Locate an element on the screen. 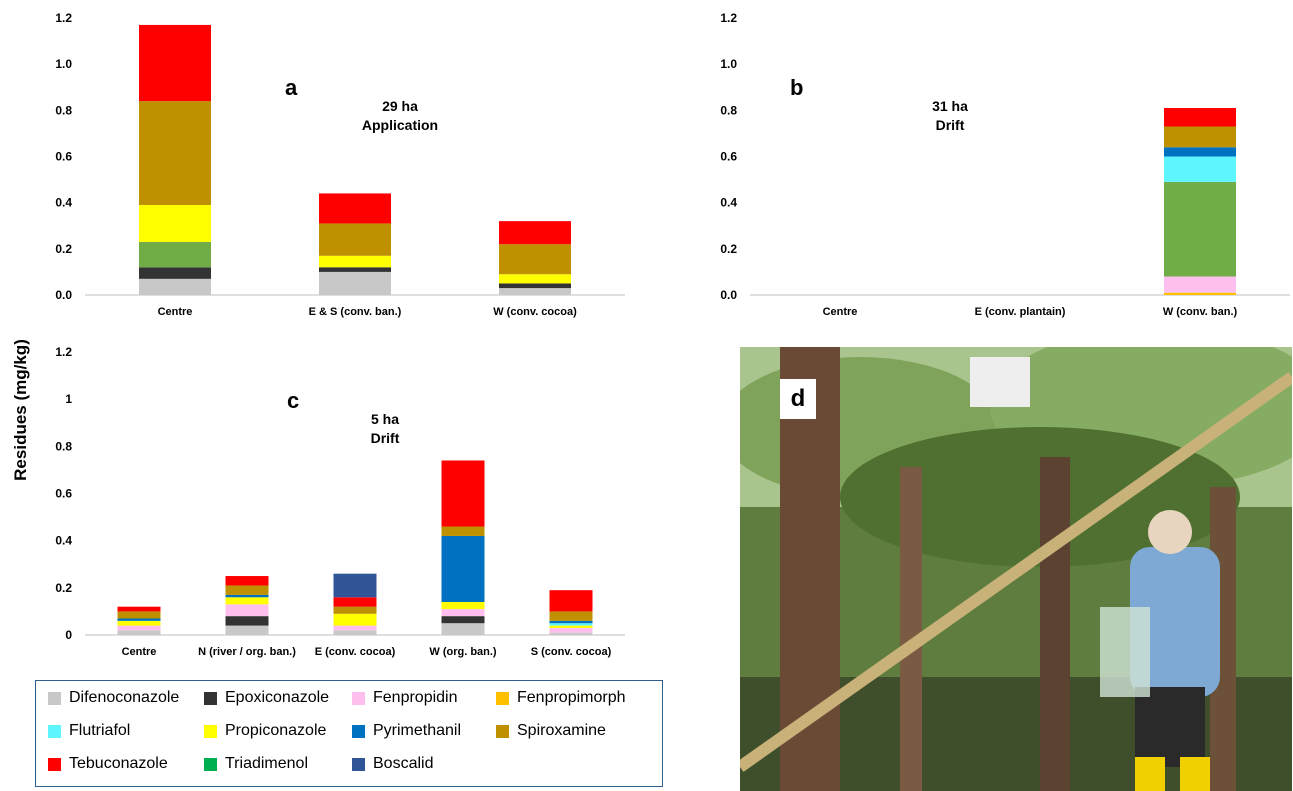  chart-annotation-line: 31 ha is located at coordinates (950, 106).